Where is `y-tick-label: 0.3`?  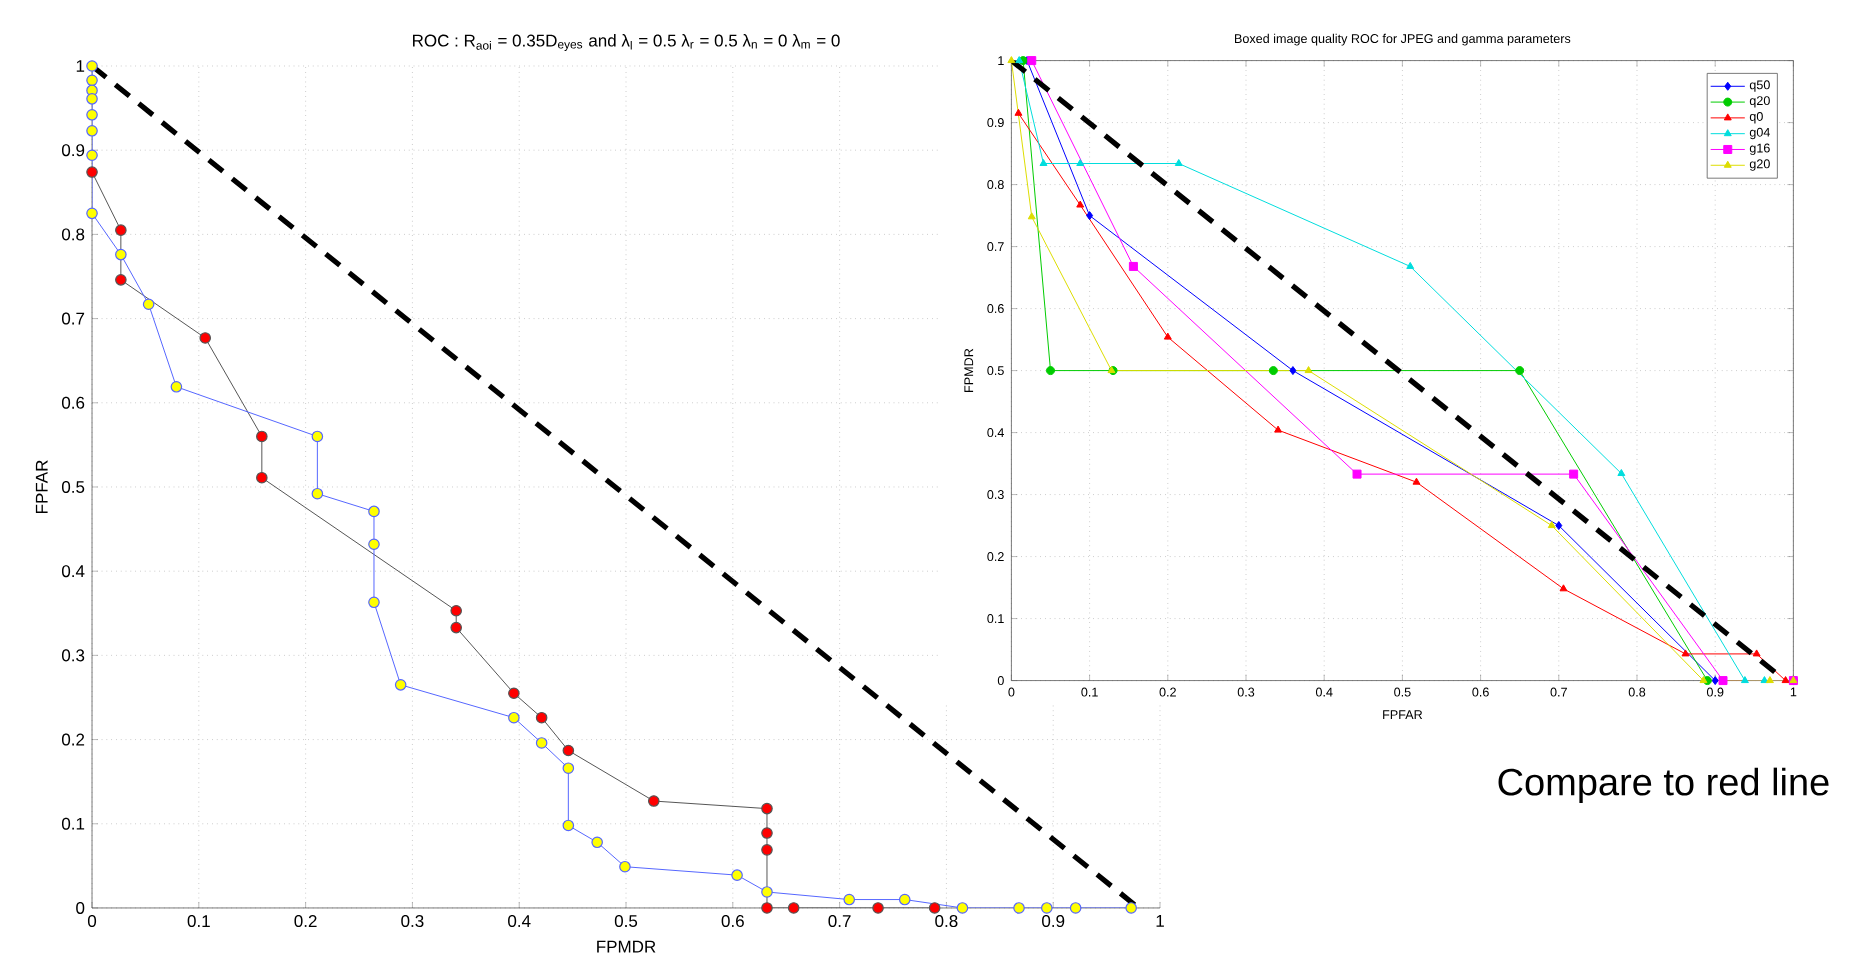
y-tick-label: 0.3 is located at coordinates (73, 655).